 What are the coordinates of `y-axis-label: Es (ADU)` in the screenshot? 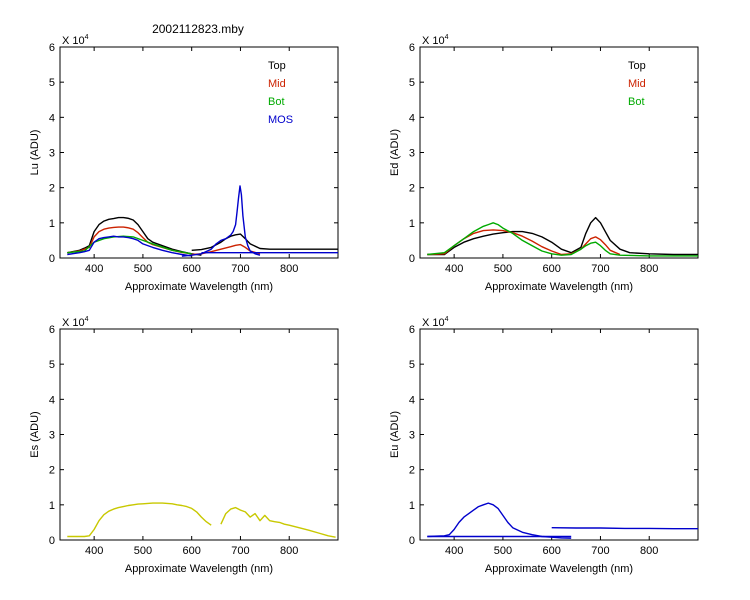 It's located at (35, 434).